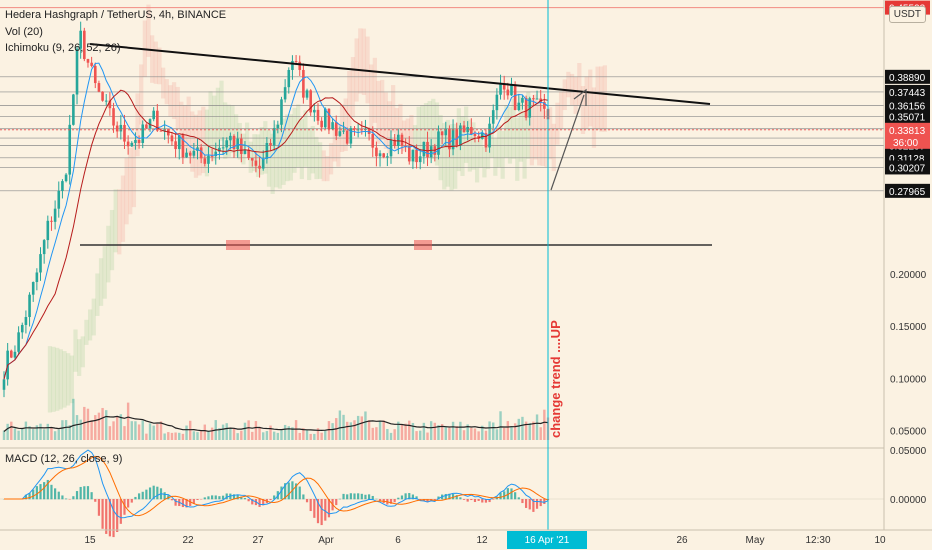  I want to click on volume-legend: Vol (20), so click(24, 32).